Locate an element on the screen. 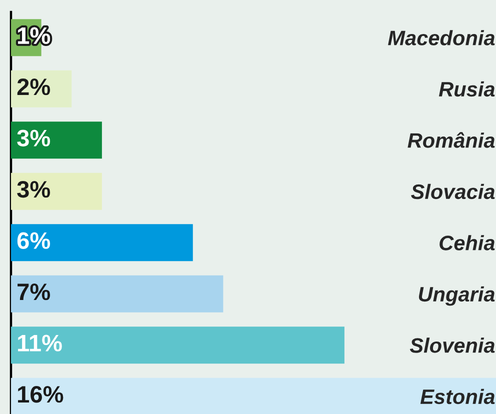 The image size is (496, 414). data-label: 6% is located at coordinates (33, 240).